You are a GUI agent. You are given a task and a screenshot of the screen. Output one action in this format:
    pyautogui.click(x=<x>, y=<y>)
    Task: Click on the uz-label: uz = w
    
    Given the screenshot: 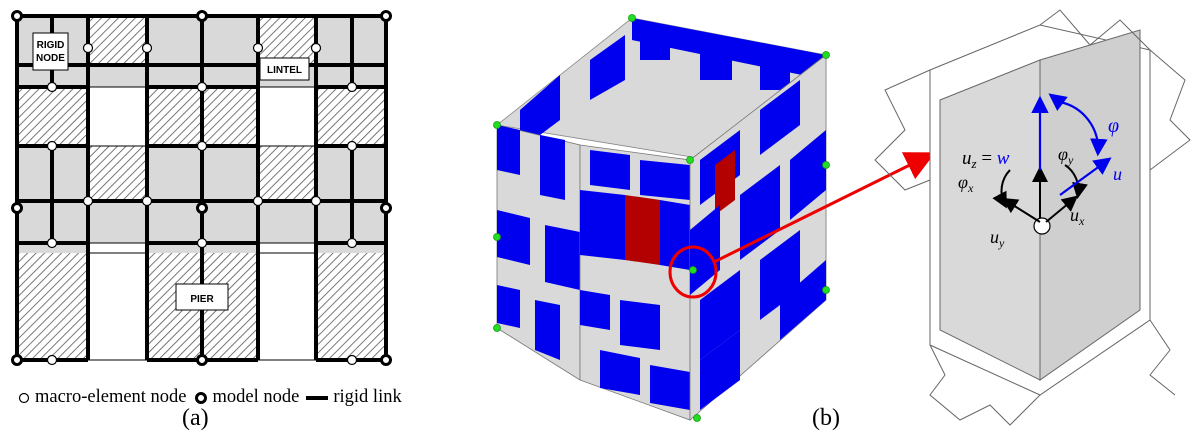 What is the action you would take?
    pyautogui.click(x=986, y=159)
    